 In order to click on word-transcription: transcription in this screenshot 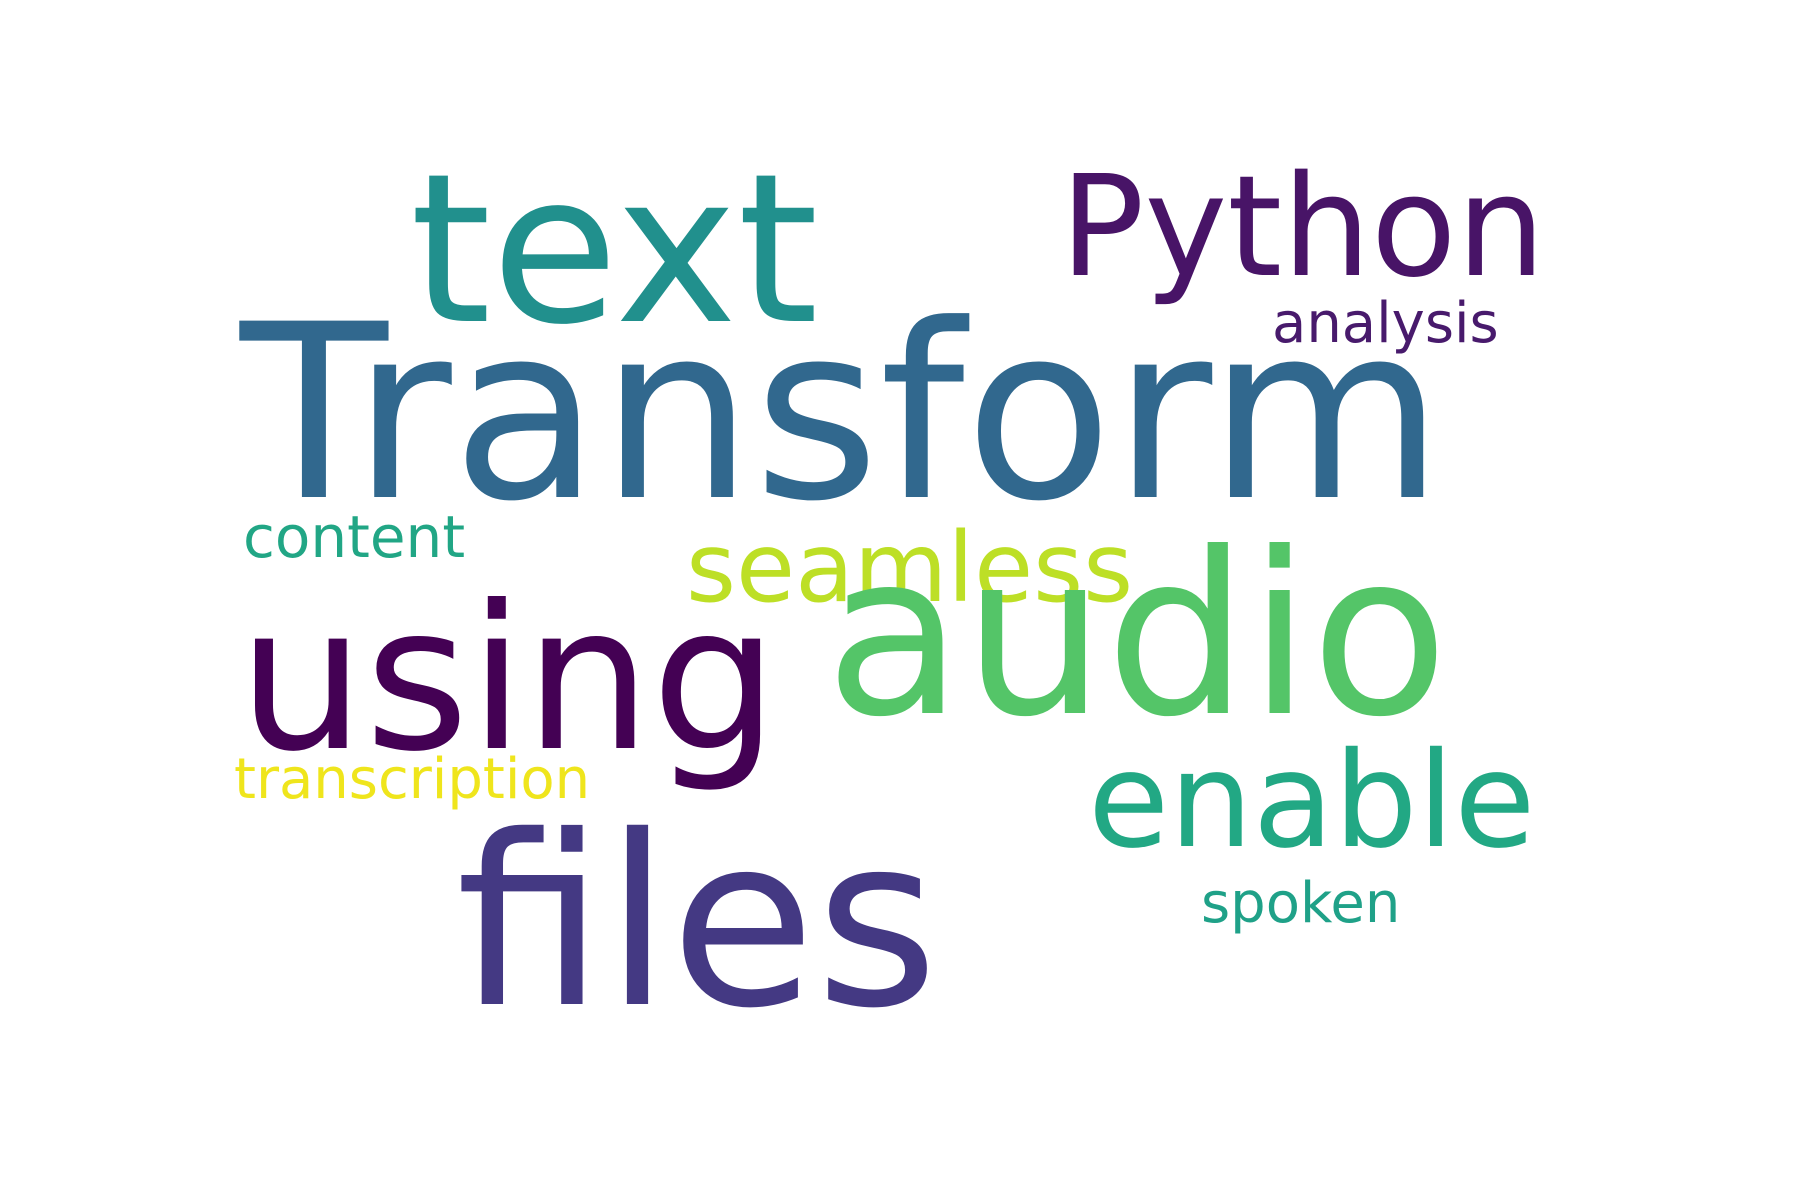, I will do `click(412, 779)`.